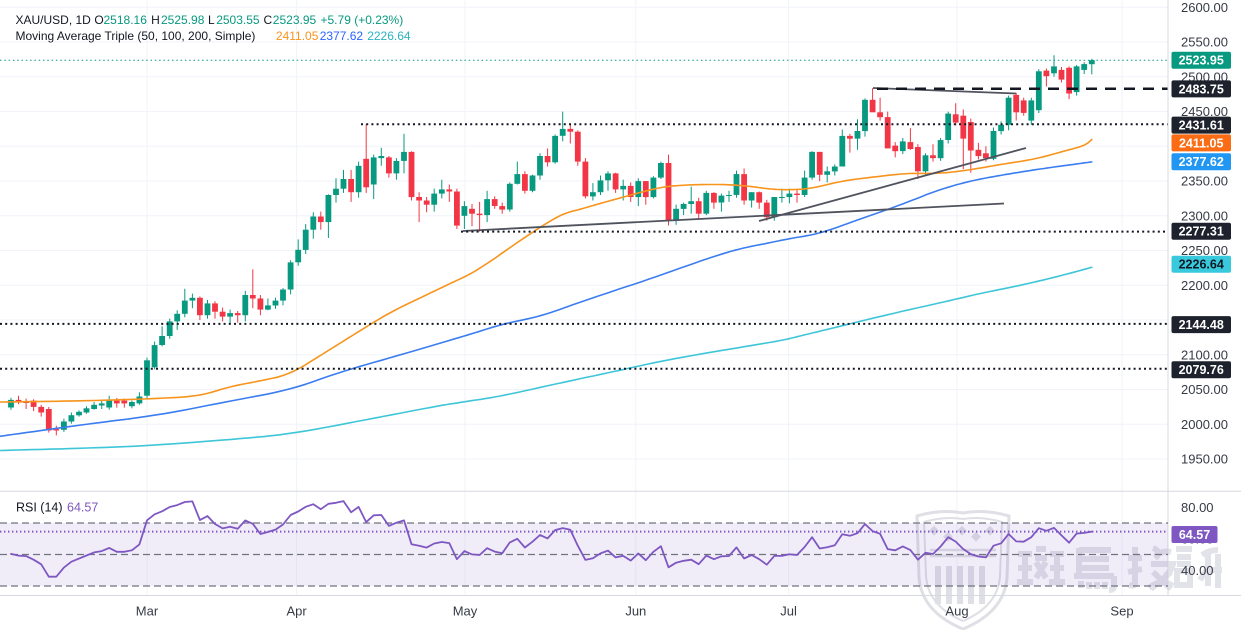  What do you see at coordinates (1204, 285) in the screenshot?
I see `svg-text: 2200.00` at bounding box center [1204, 285].